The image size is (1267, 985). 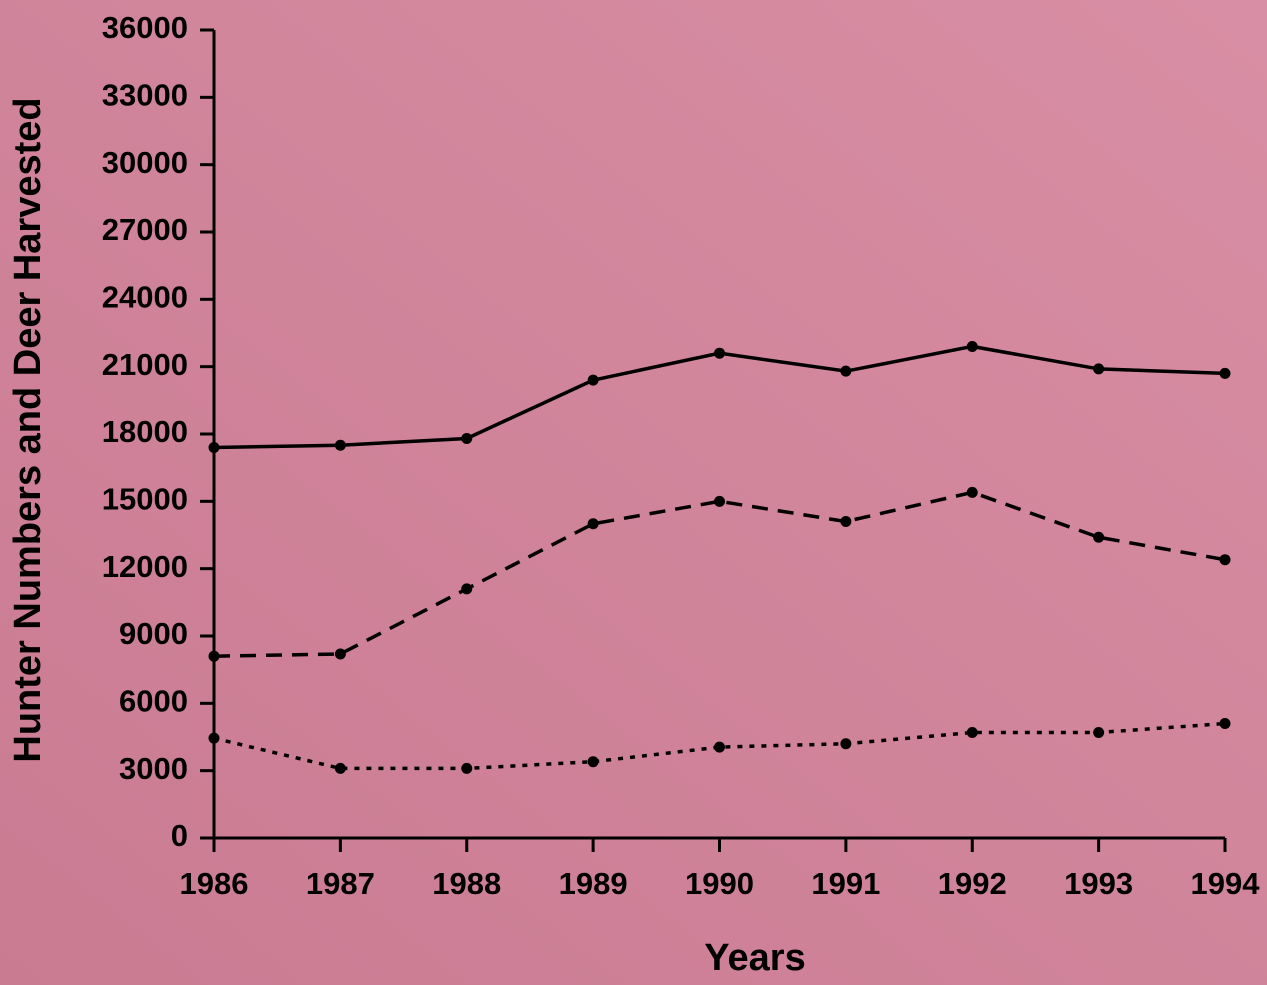 I want to click on y-tick-label: 21000, so click(x=145, y=364).